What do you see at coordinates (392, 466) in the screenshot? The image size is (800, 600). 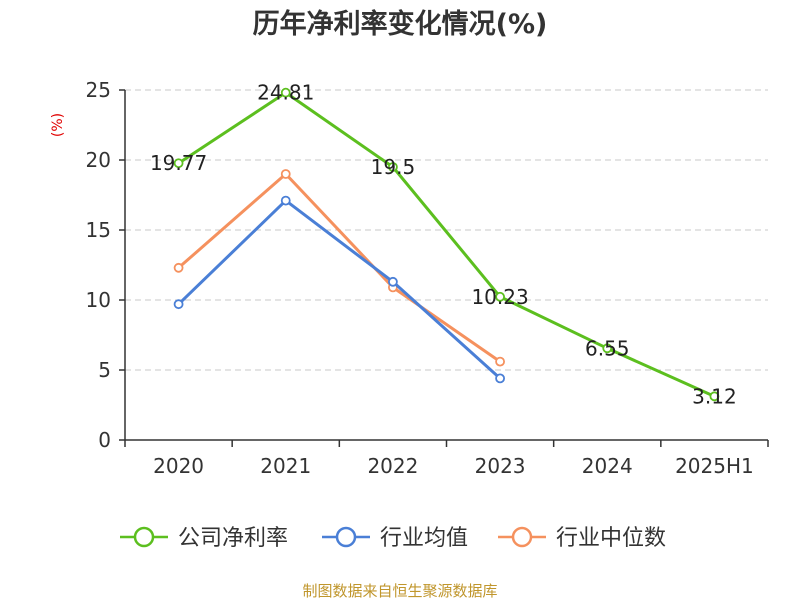 I see `x-tick-label: 2022` at bounding box center [392, 466].